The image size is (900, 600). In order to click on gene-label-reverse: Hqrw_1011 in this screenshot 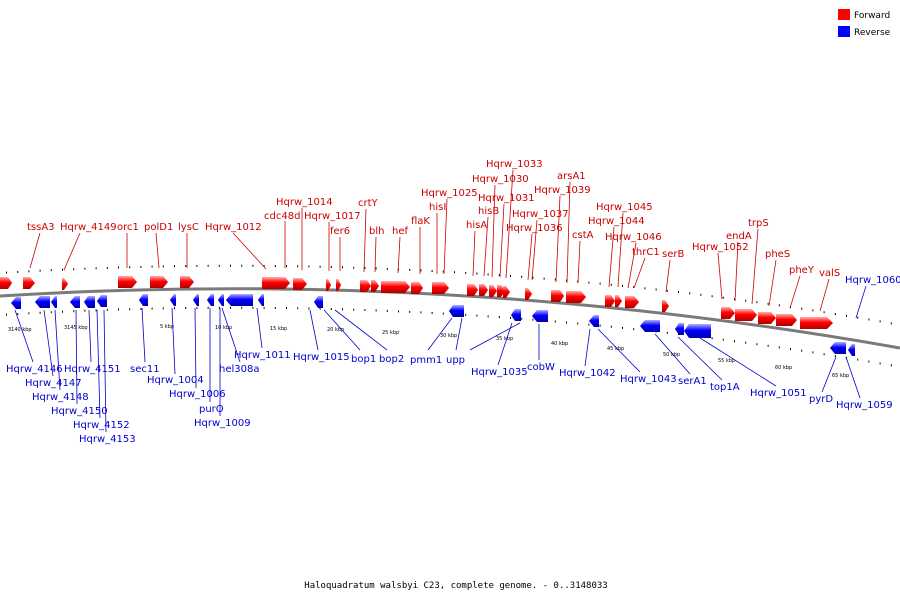, I will do `click(262, 355)`.